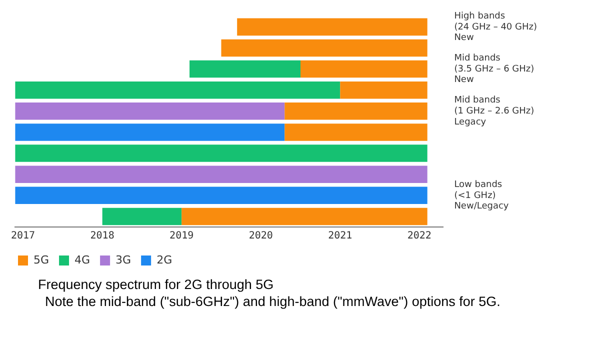 The width and height of the screenshot is (608, 338). Describe the element at coordinates (124, 259) in the screenshot. I see `legend-label: 3G` at that location.